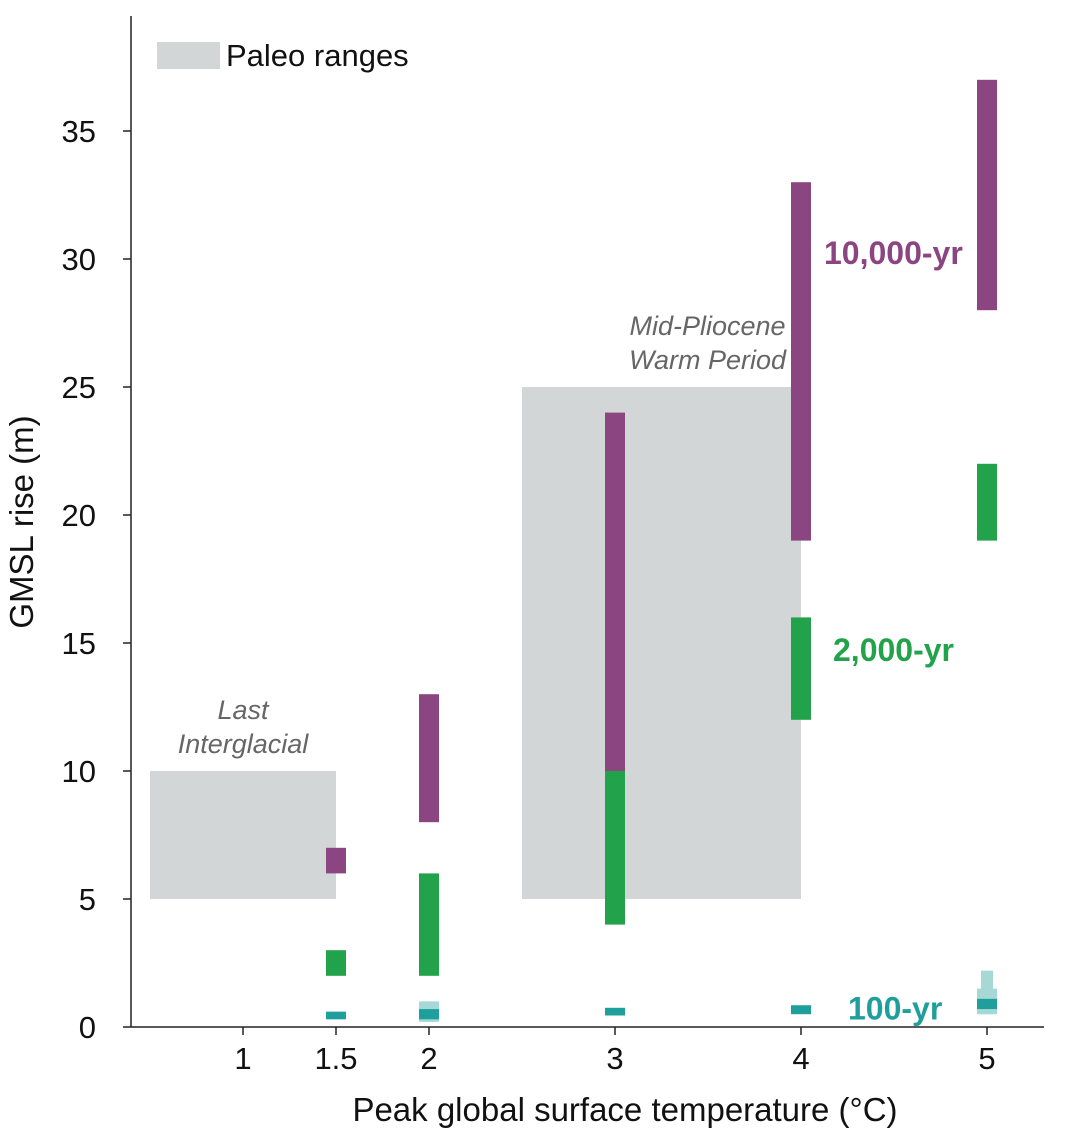 Image resolution: width=1066 pixels, height=1136 pixels. Describe the element at coordinates (708, 360) in the screenshot. I see `paleo-label-line: Warm Period` at that location.